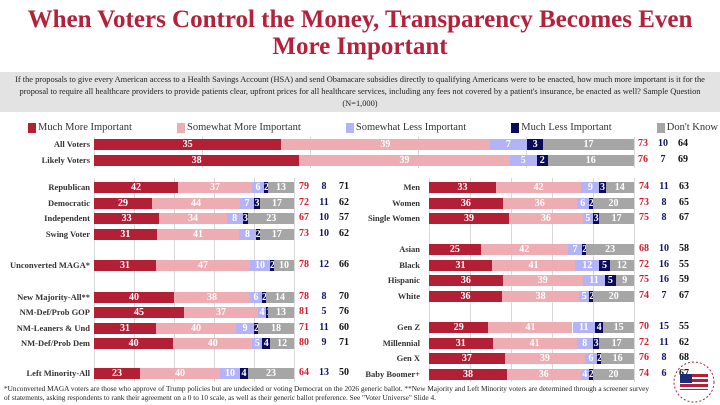 The width and height of the screenshot is (720, 405). What do you see at coordinates (344, 372) in the screenshot?
I see `row-total: 50` at bounding box center [344, 372].